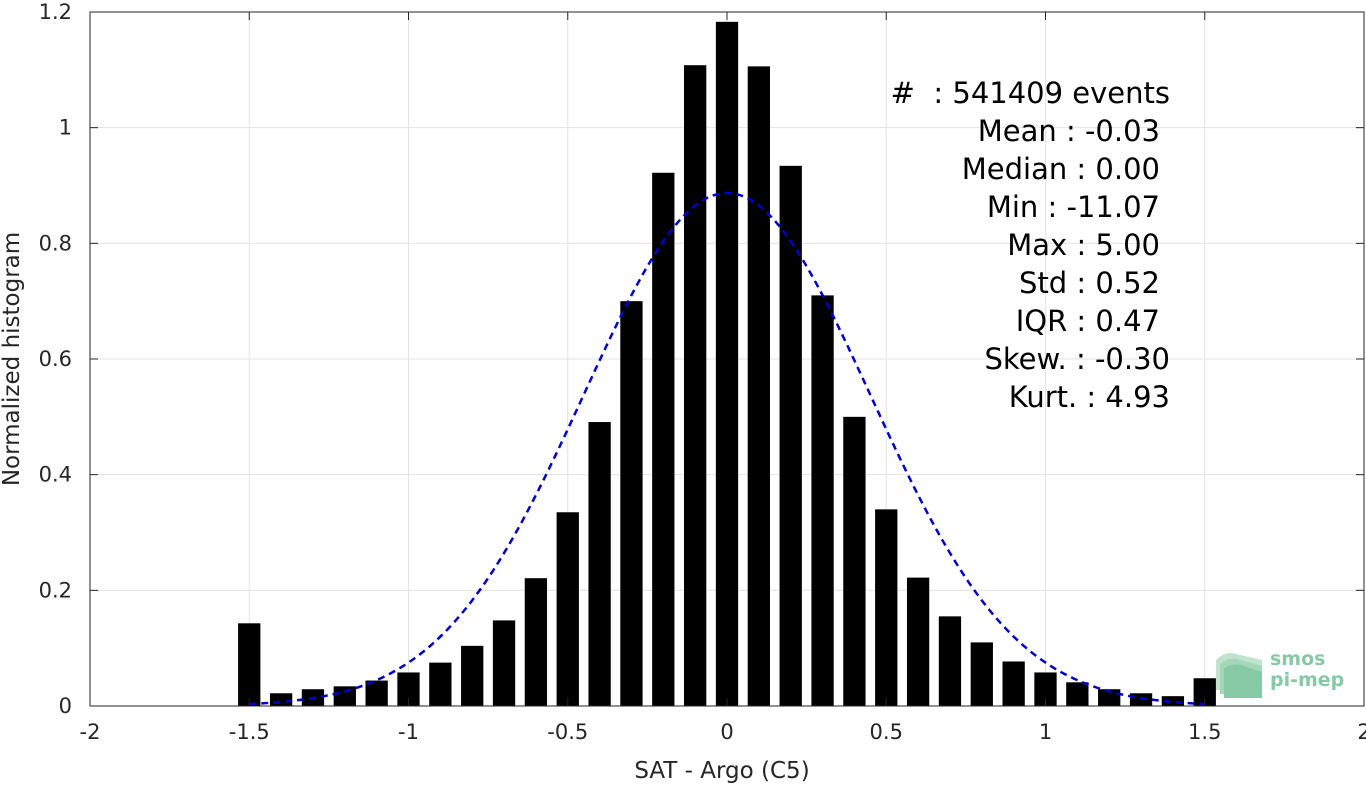 The height and width of the screenshot is (786, 1366). I want to click on y-tick-label: 0.4, so click(55, 475).